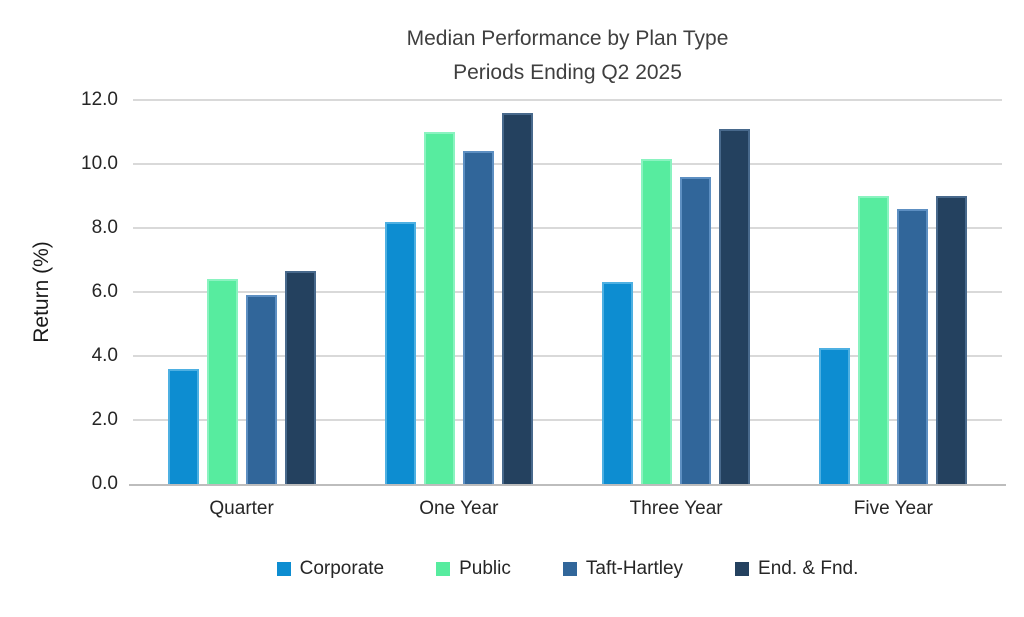 The width and height of the screenshot is (1024, 617). Describe the element at coordinates (567, 509) in the screenshot. I see `x-axis-labels: Quarter One Year Three Year Five Year` at that location.